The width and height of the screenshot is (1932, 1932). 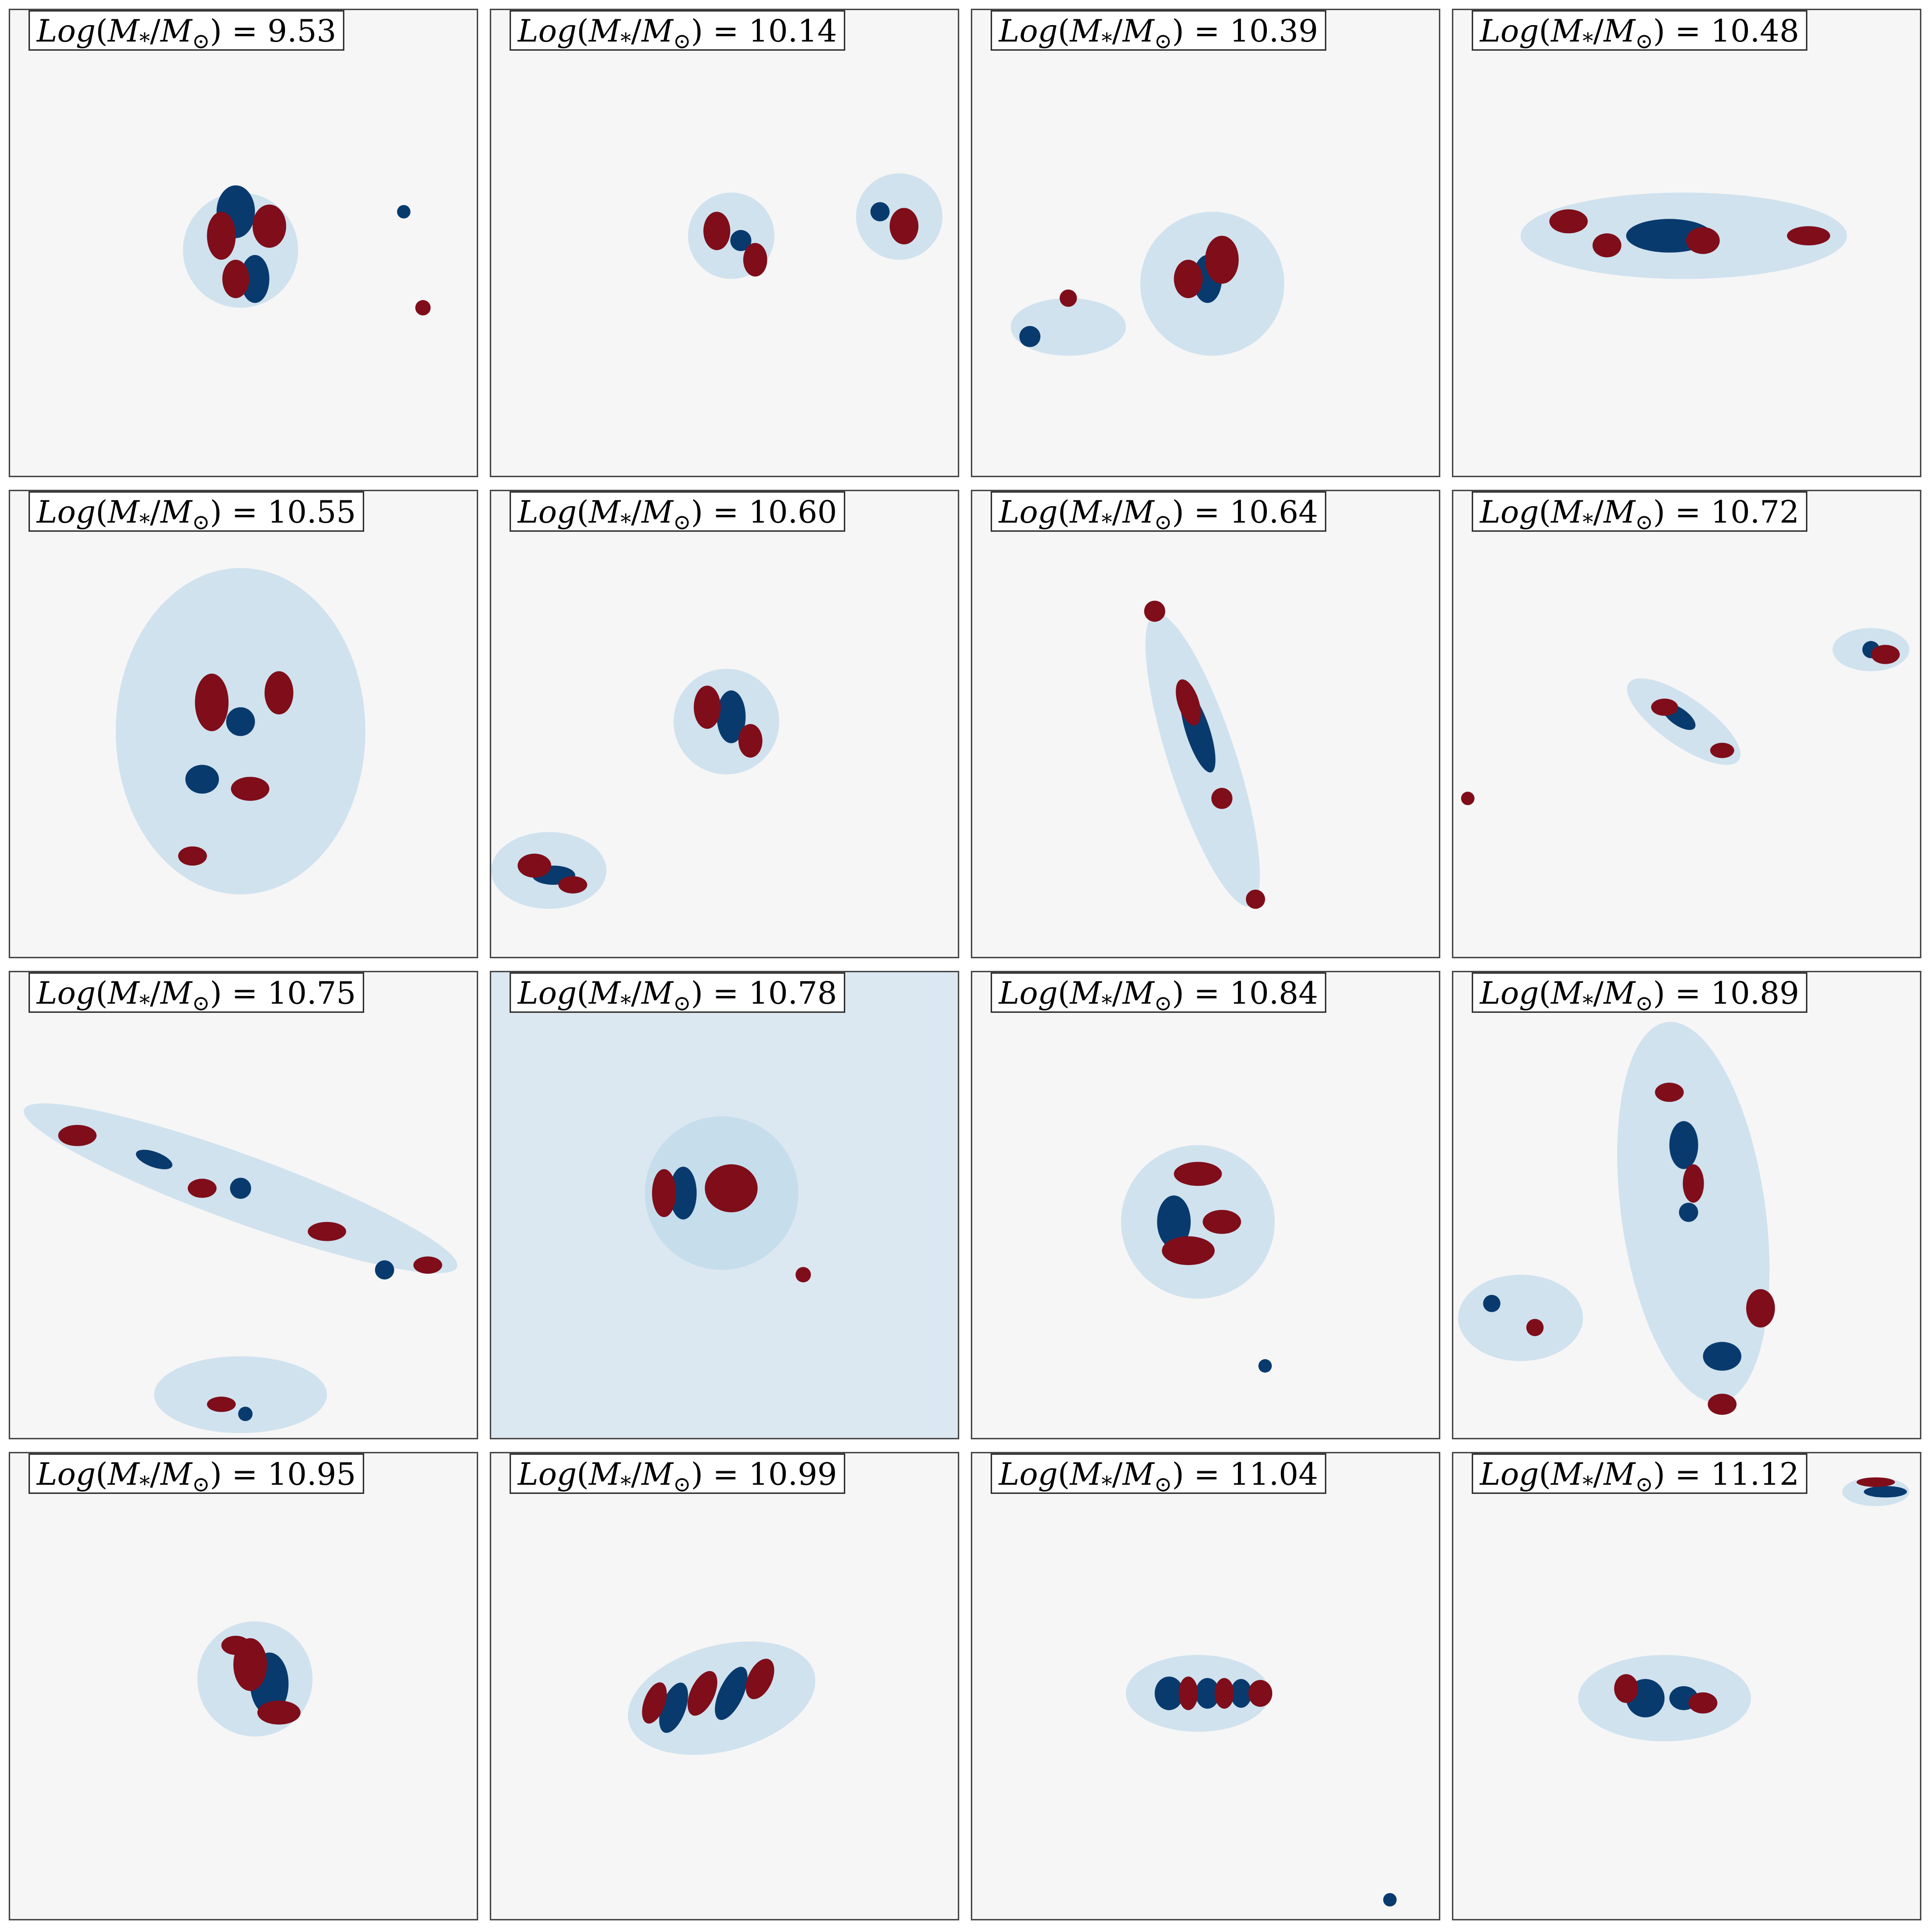 What do you see at coordinates (1754, 1474) in the screenshot?
I see `mass-value: 11.12` at bounding box center [1754, 1474].